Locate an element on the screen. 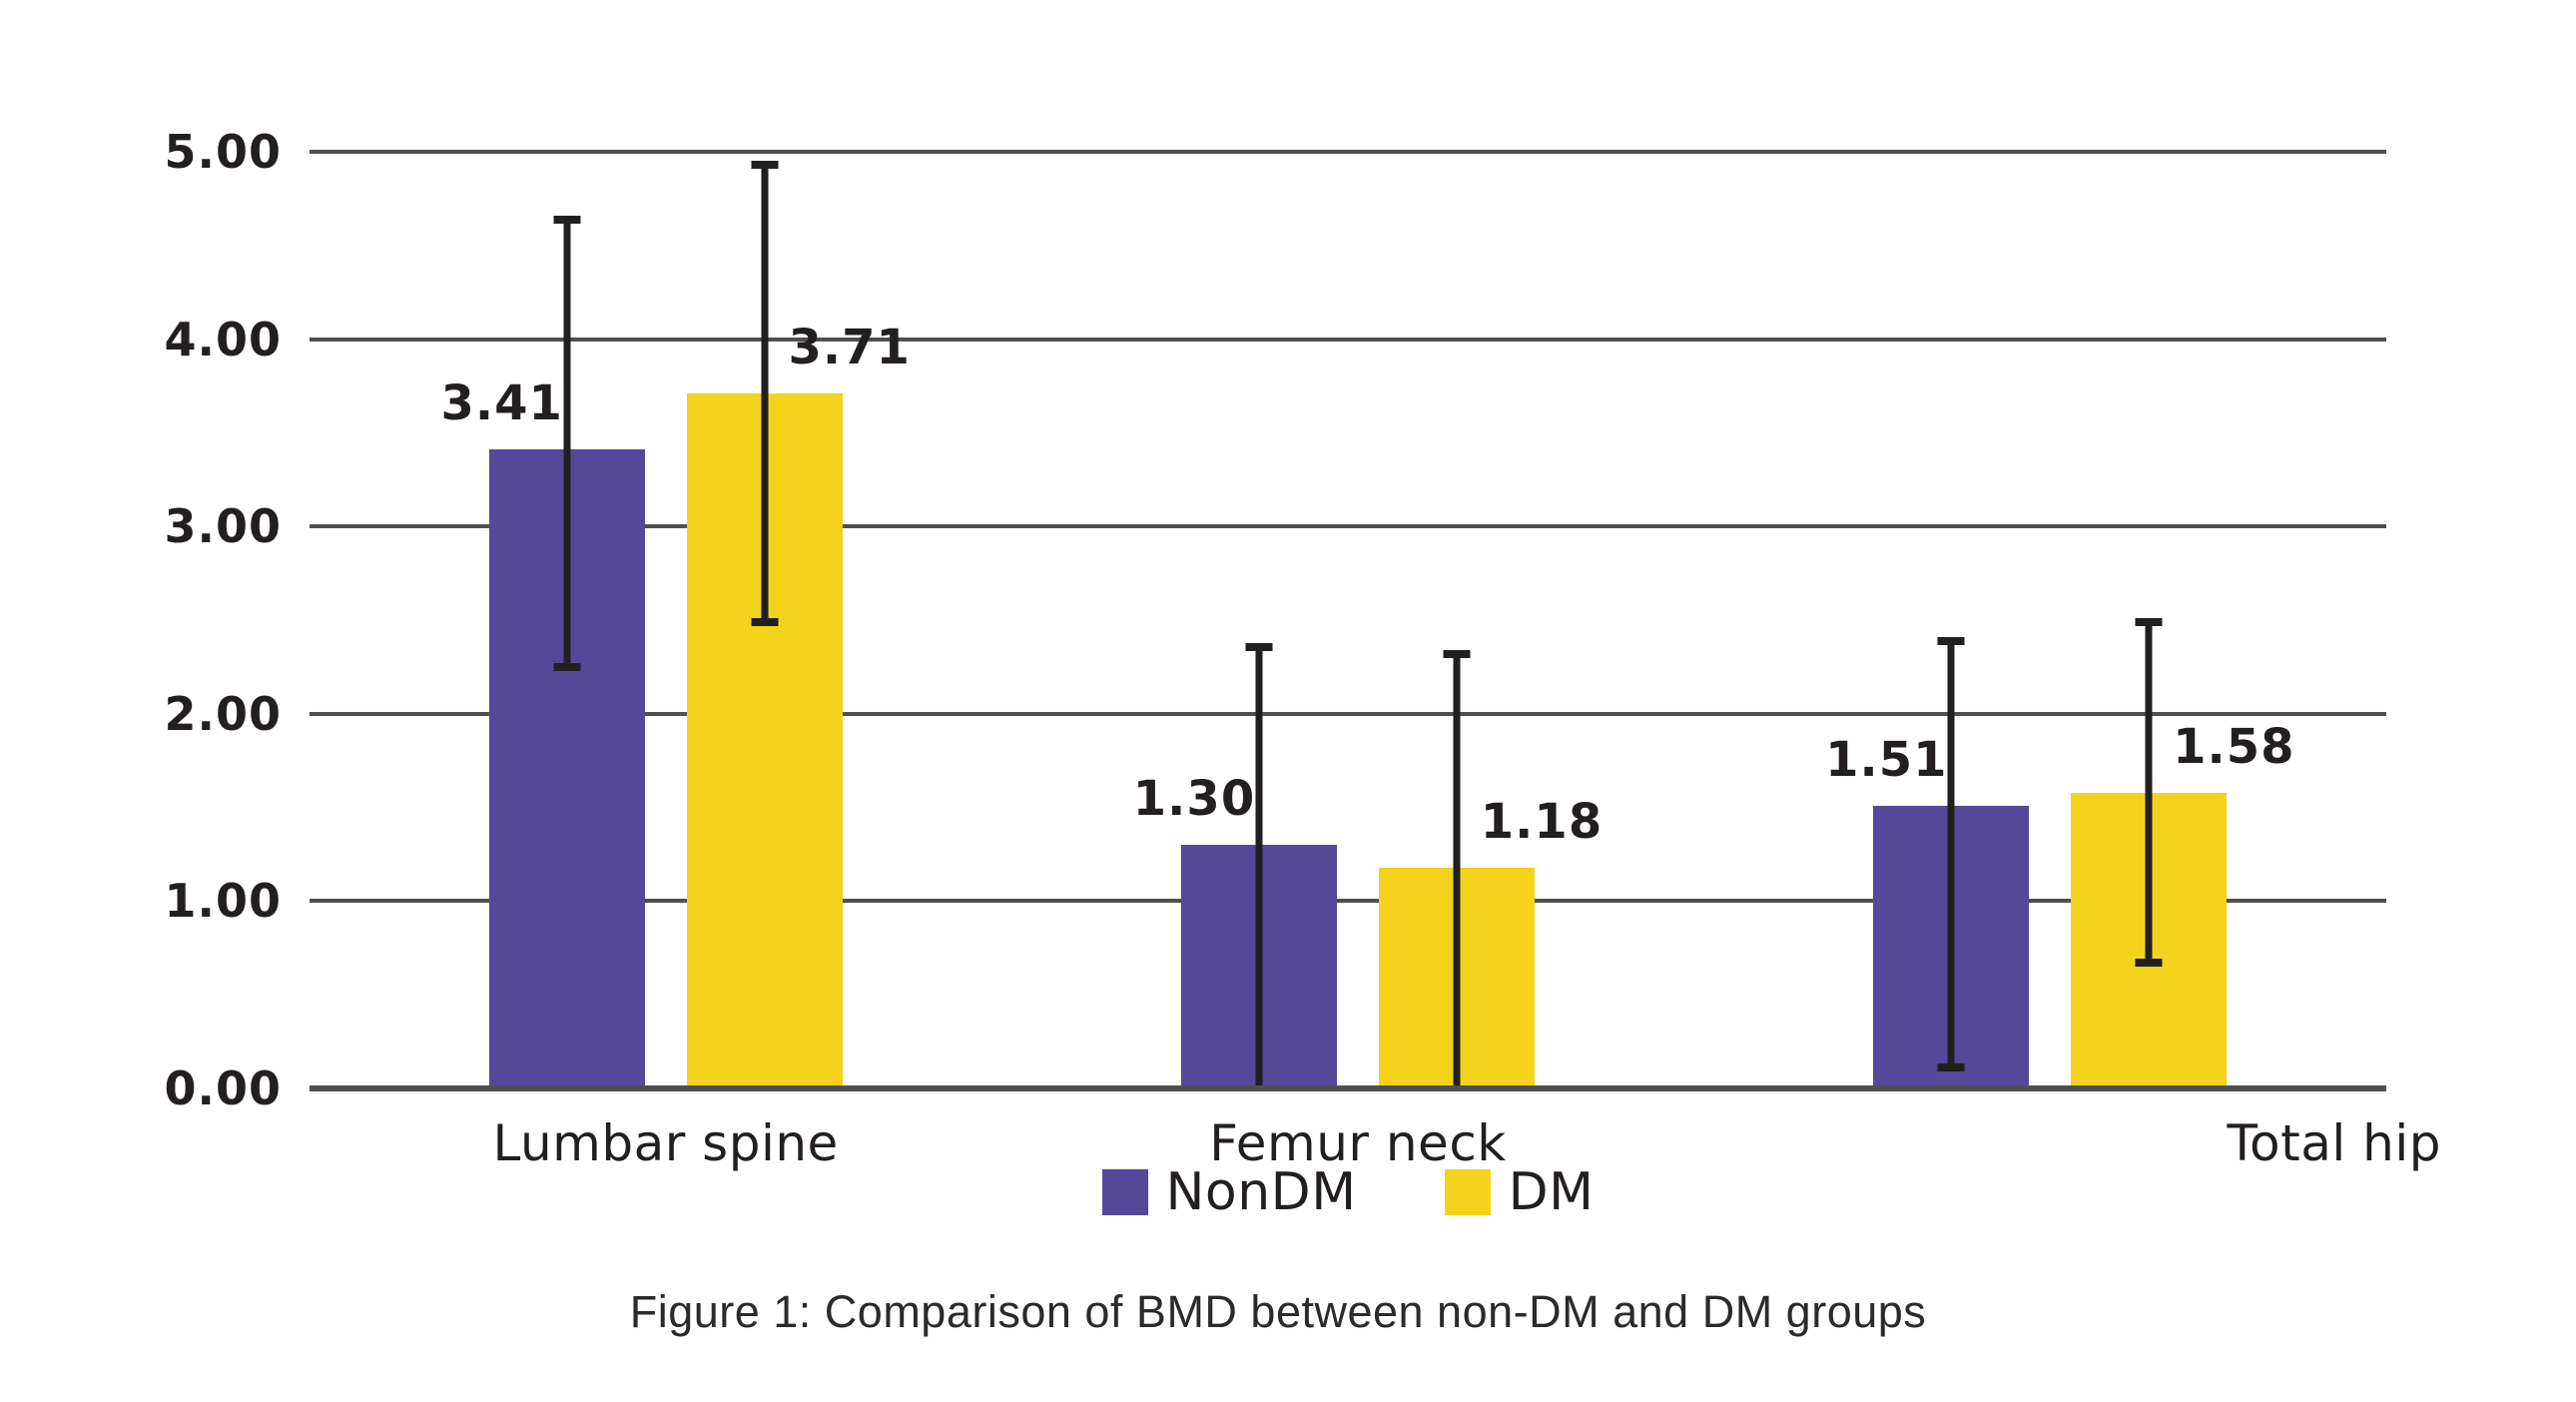  gridline-4.00 is located at coordinates (1348, 339).